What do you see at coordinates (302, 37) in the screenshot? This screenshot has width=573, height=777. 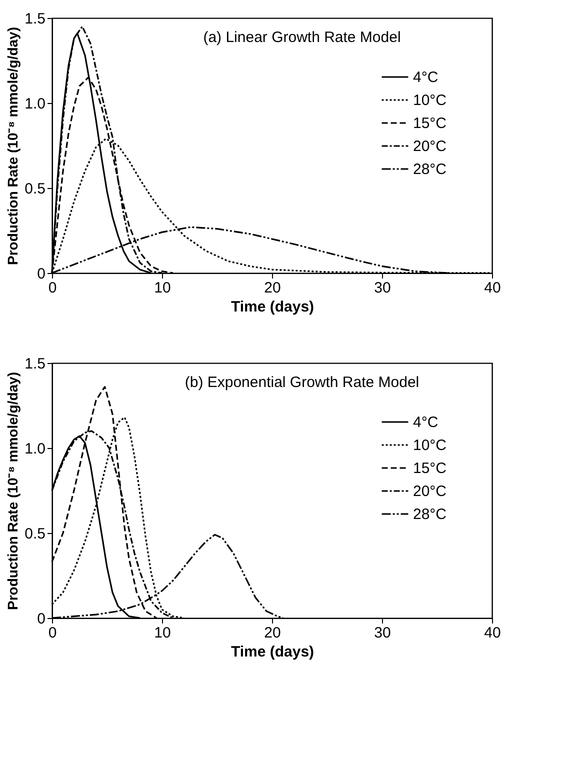 I see `text: (a) Linear Growth Rate Model` at bounding box center [302, 37].